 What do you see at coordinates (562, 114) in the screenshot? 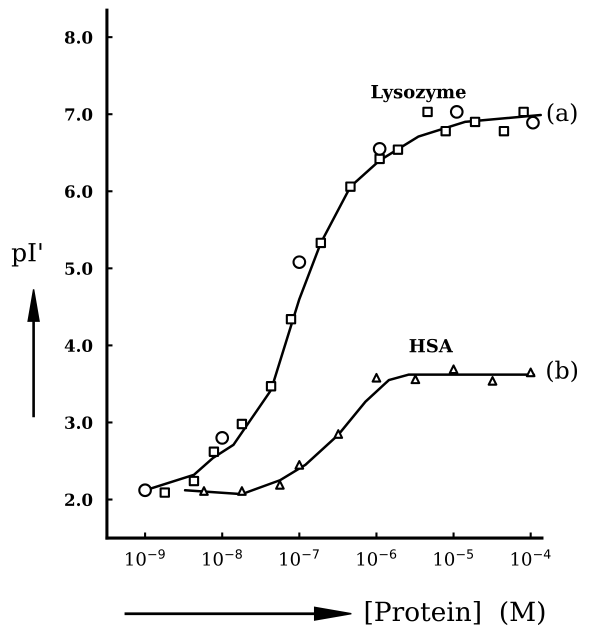
I see `text: (a)` at bounding box center [562, 114].